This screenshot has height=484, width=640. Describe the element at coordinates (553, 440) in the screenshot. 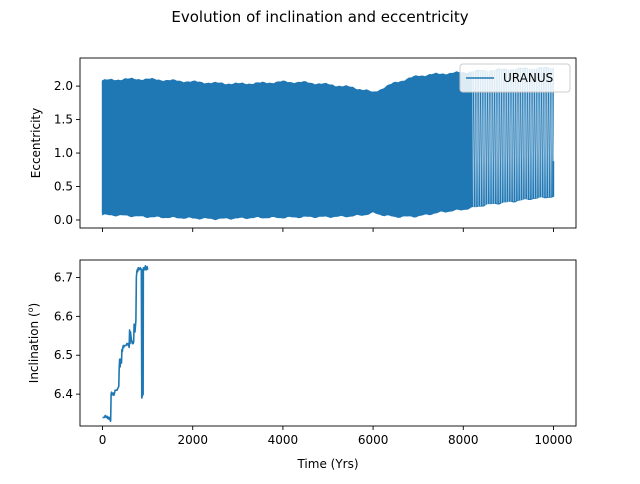

I see `x-tick-label: 10000` at that location.